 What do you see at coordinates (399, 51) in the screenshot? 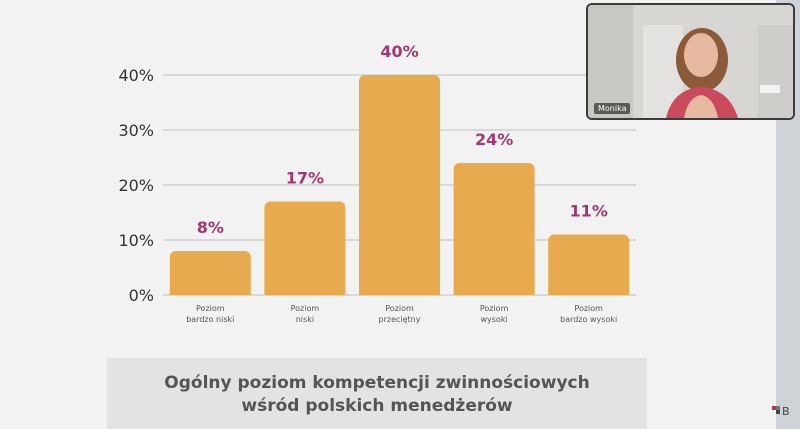
I see `data-label: 40%` at bounding box center [399, 51].